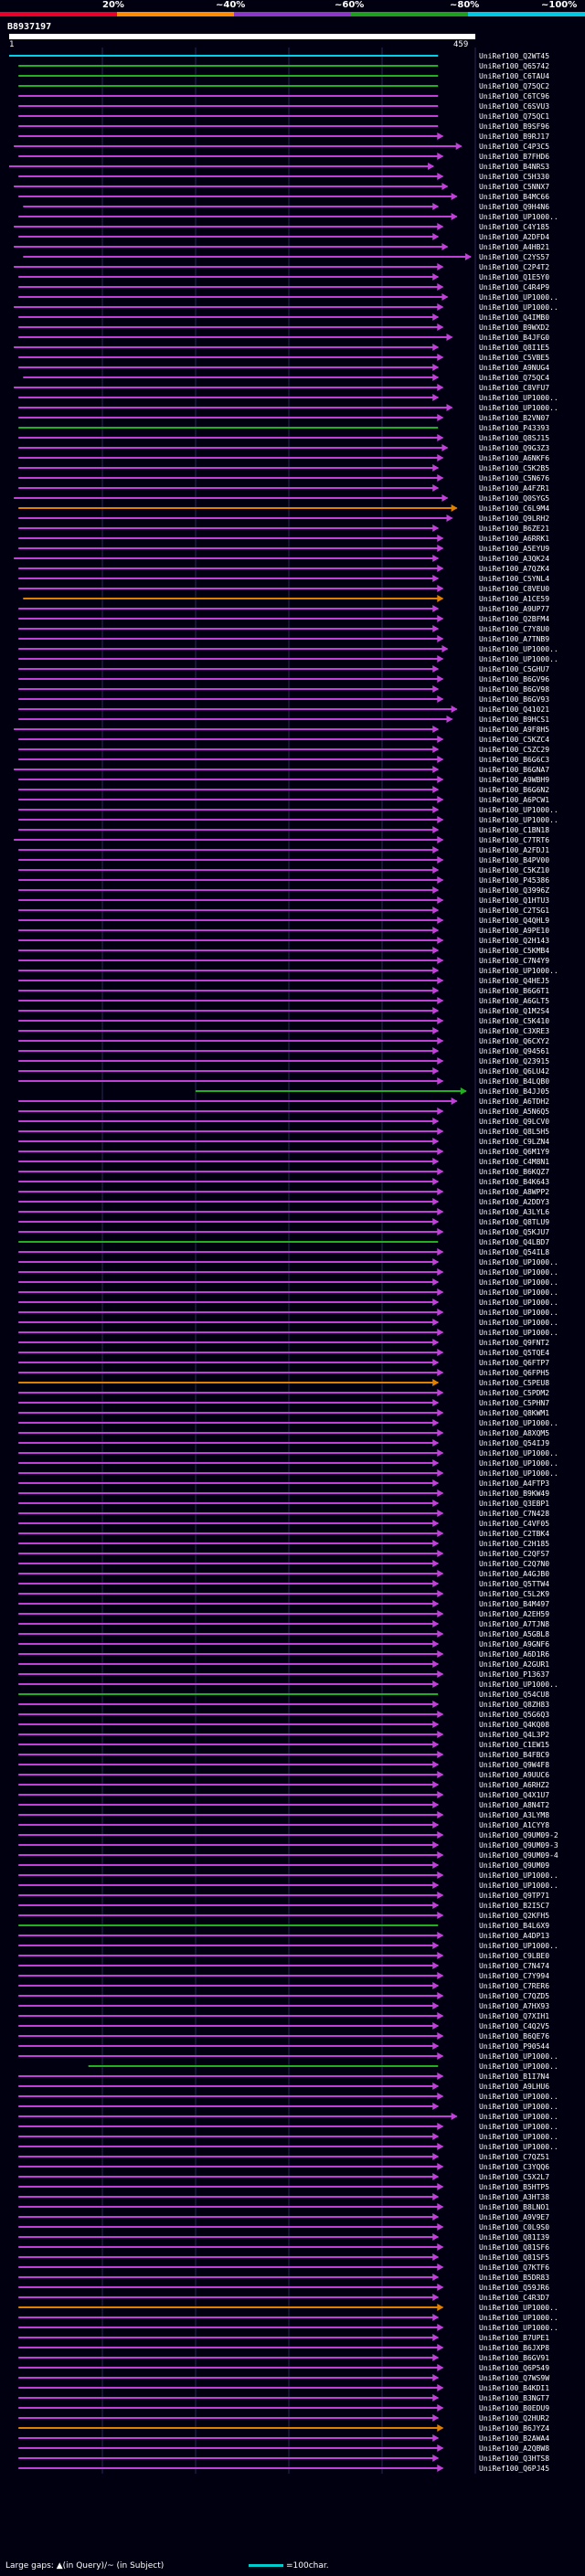 The width and height of the screenshot is (585, 2576). I want to click on hit-label: UniRef100_B2VN07, so click(514, 418).